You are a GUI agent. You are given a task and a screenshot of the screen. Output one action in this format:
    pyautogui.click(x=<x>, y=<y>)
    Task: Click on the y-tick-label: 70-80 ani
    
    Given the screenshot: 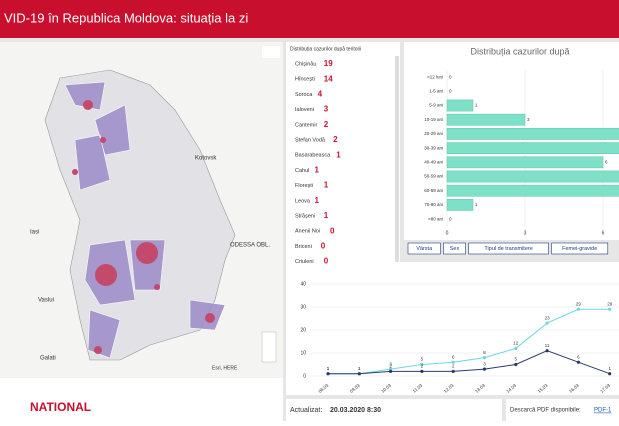 What is the action you would take?
    pyautogui.click(x=433, y=204)
    